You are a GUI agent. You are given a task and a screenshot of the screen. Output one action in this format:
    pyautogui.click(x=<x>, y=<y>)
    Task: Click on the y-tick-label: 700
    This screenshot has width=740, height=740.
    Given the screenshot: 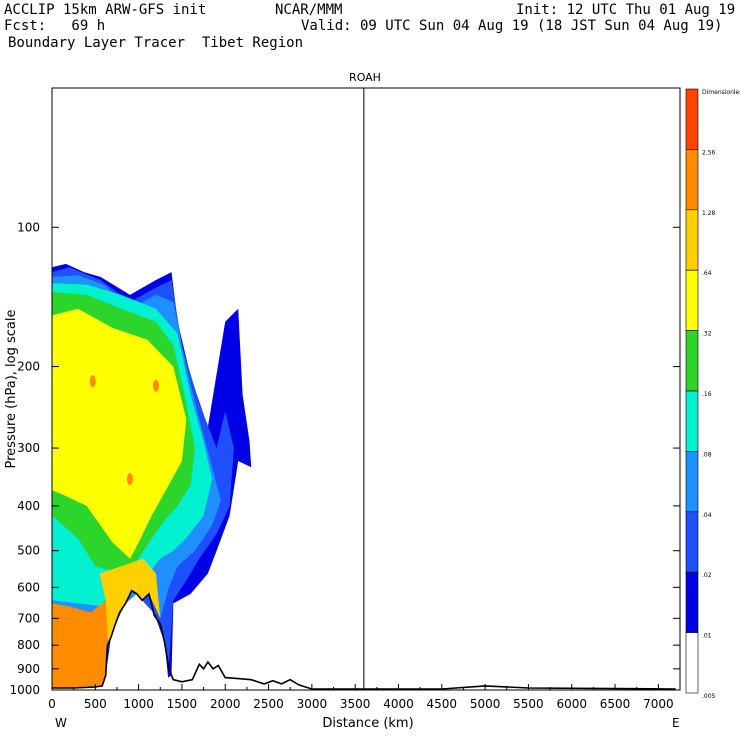 What is the action you would take?
    pyautogui.click(x=28, y=618)
    